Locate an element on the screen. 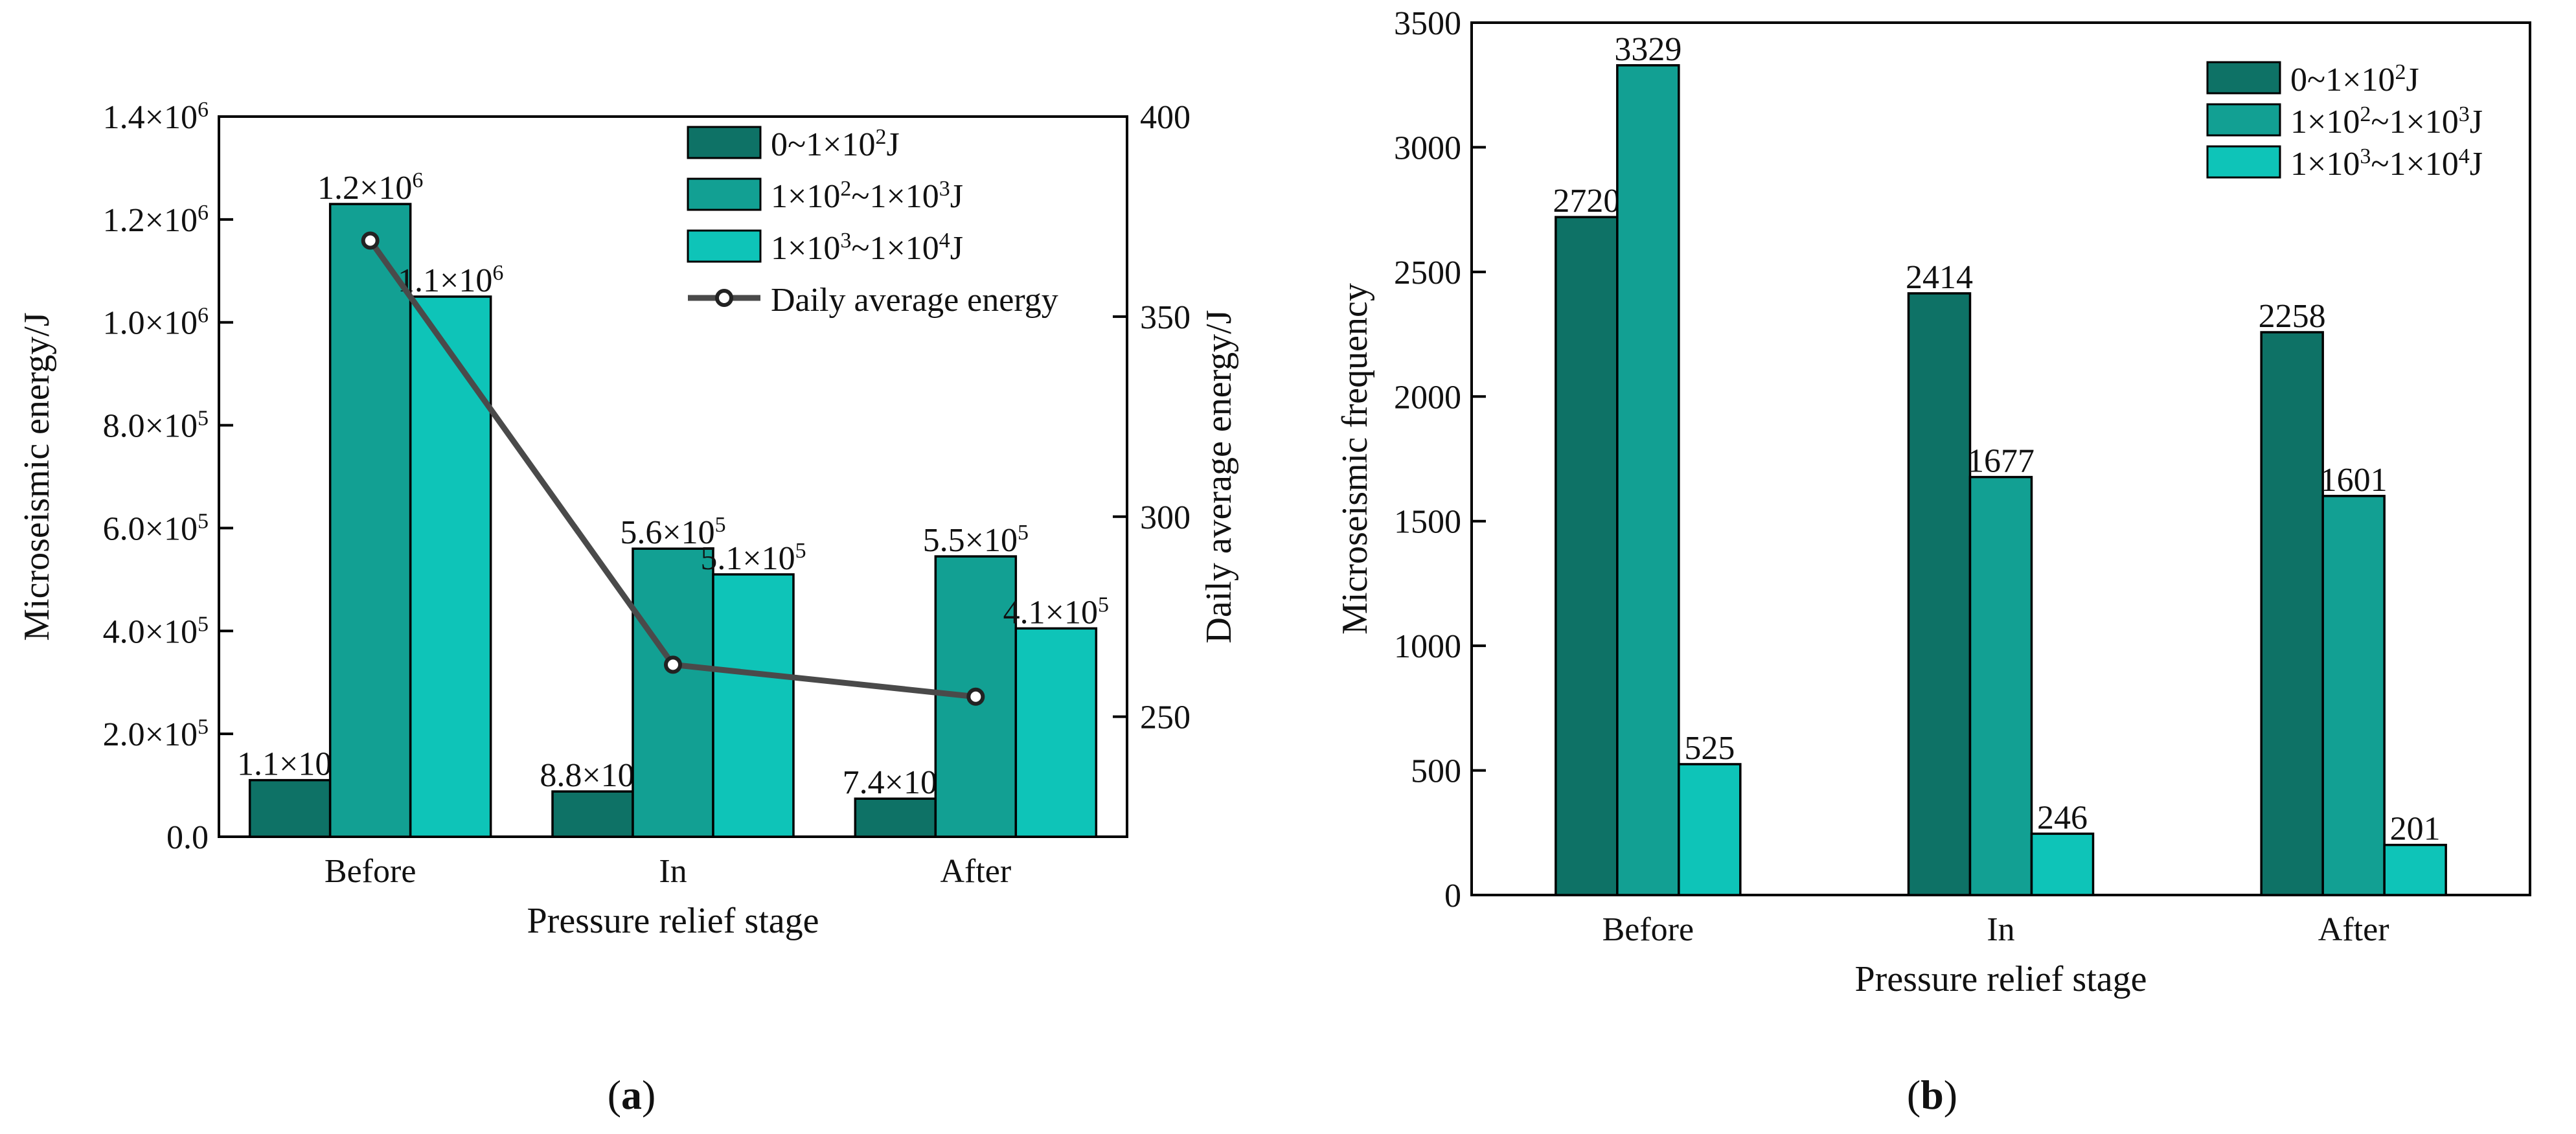 The height and width of the screenshot is (1134, 2576). legend-line-marker is located at coordinates (724, 298).